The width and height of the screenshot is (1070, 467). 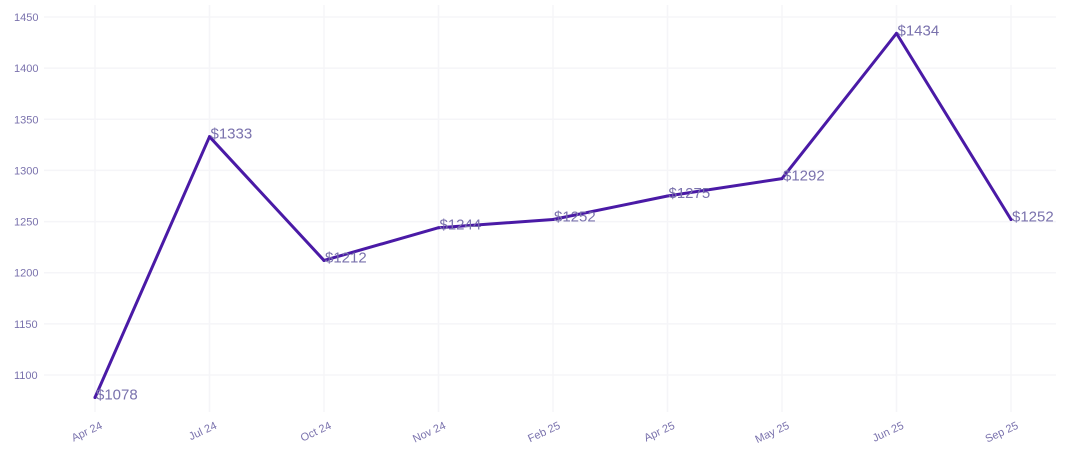 I want to click on data-label-5: $1275, so click(x=690, y=193).